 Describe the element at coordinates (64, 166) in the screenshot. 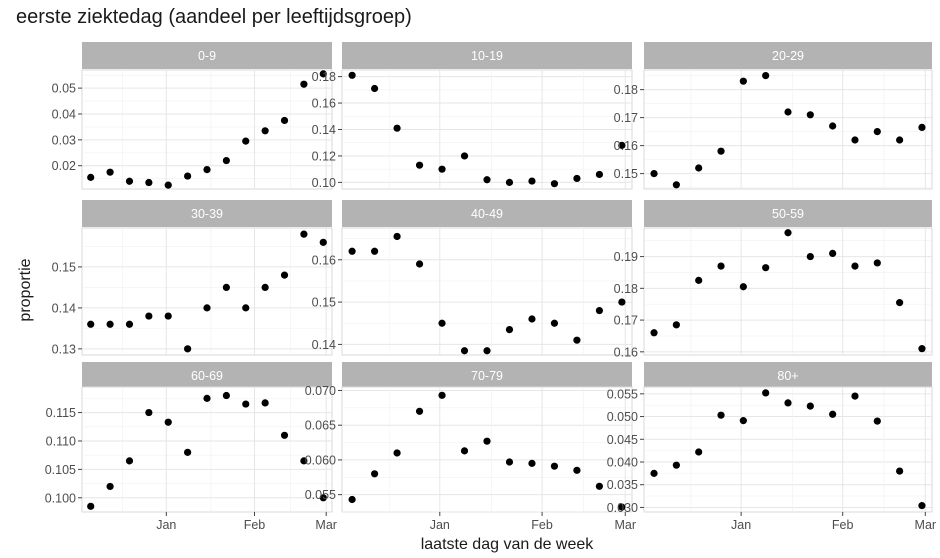

I see `y-tick-label: 0.02` at that location.